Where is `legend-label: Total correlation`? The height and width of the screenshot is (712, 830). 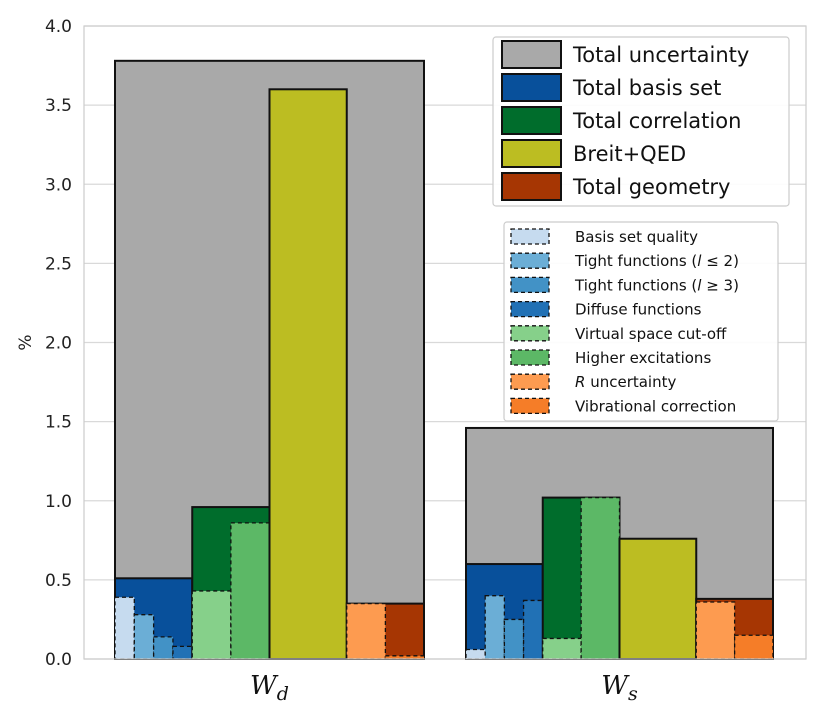
legend-label: Total correlation is located at coordinates (656, 121).